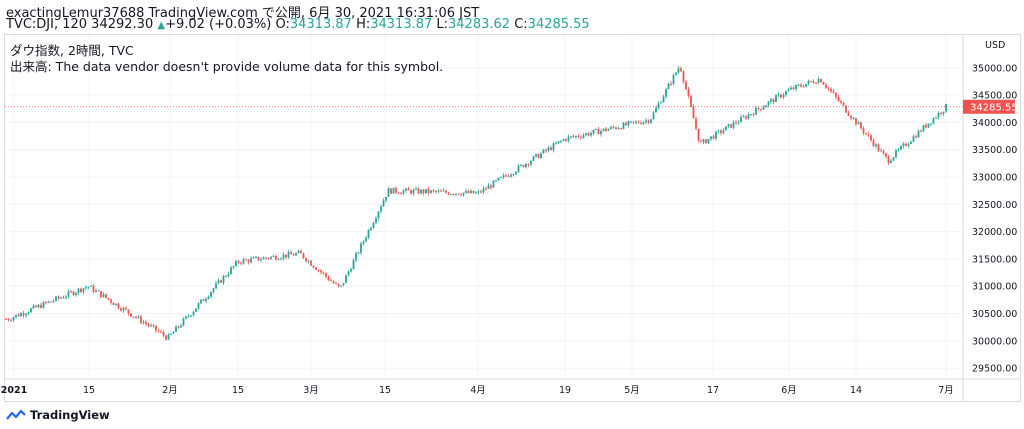 This screenshot has height=429, width=1024. Describe the element at coordinates (994, 177) in the screenshot. I see `y-tick-label: 33000.00` at that location.